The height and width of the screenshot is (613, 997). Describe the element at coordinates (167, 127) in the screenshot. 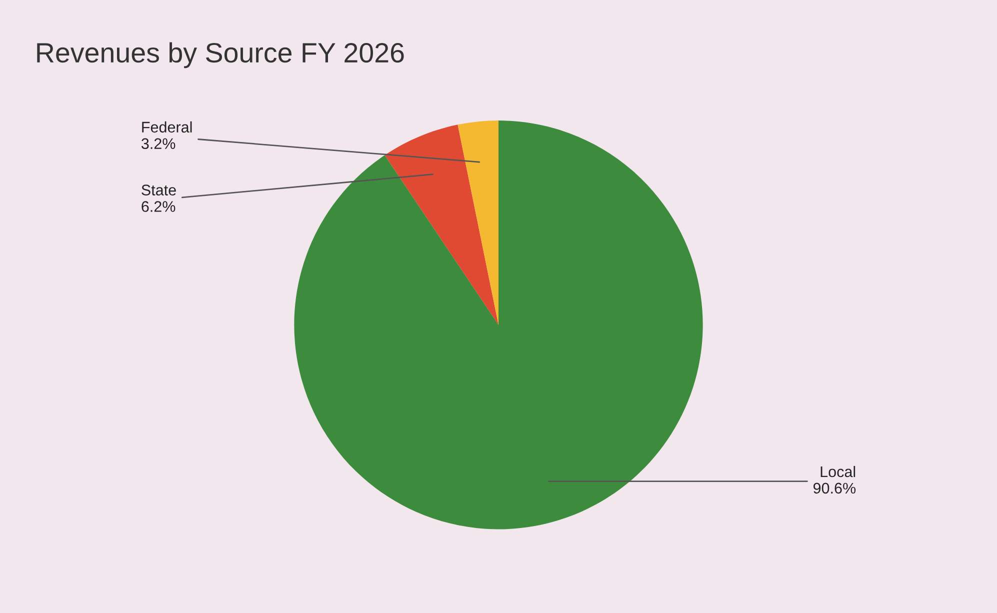

I see `slice-label: Federal` at that location.